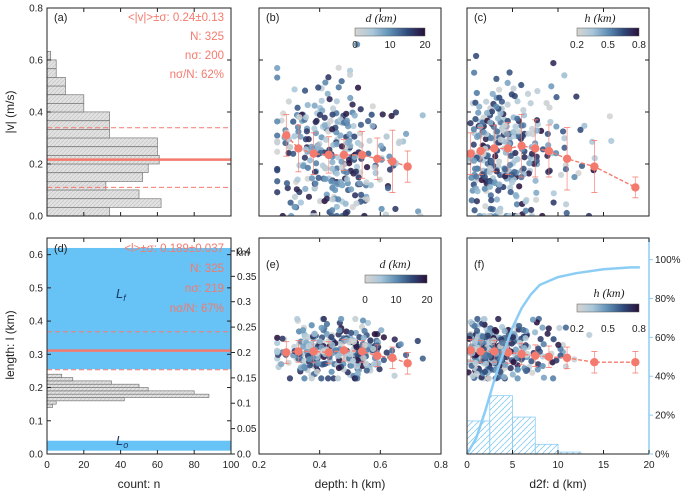  What do you see at coordinates (139, 112) in the screenshot?
I see `x-ticks-a` at bounding box center [139, 112].